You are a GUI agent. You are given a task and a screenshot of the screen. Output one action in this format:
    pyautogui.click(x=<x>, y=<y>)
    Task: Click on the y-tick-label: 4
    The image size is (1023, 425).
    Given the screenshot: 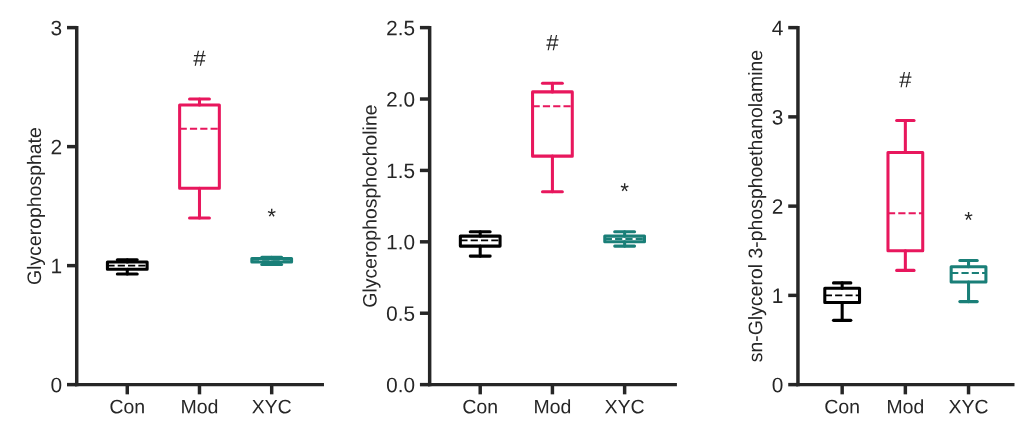 What is the action you would take?
    pyautogui.click(x=777, y=28)
    